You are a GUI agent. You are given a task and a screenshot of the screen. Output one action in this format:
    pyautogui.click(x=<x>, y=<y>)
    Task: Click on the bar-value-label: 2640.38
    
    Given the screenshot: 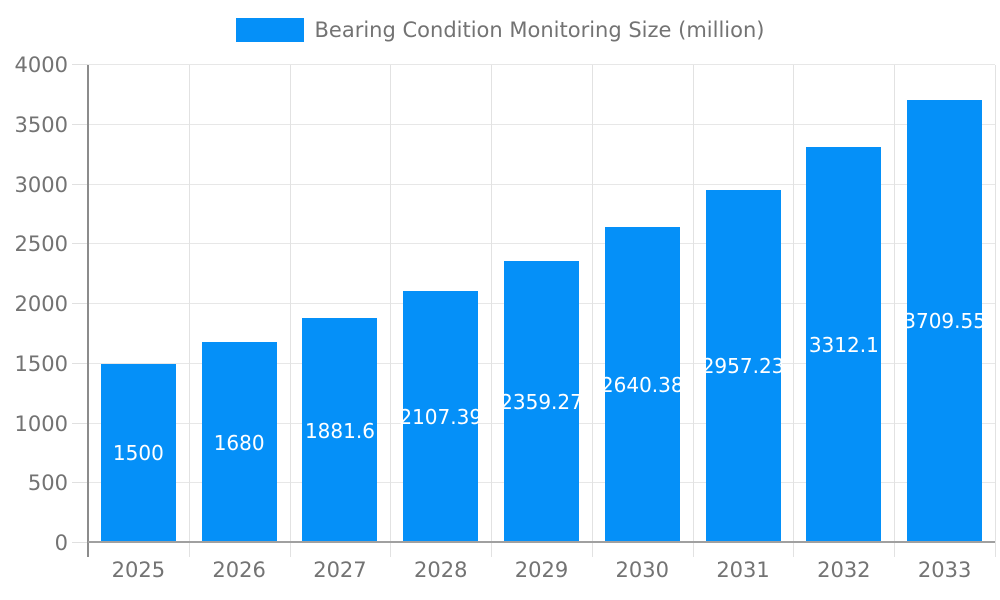 What is the action you would take?
    pyautogui.click(x=642, y=385)
    